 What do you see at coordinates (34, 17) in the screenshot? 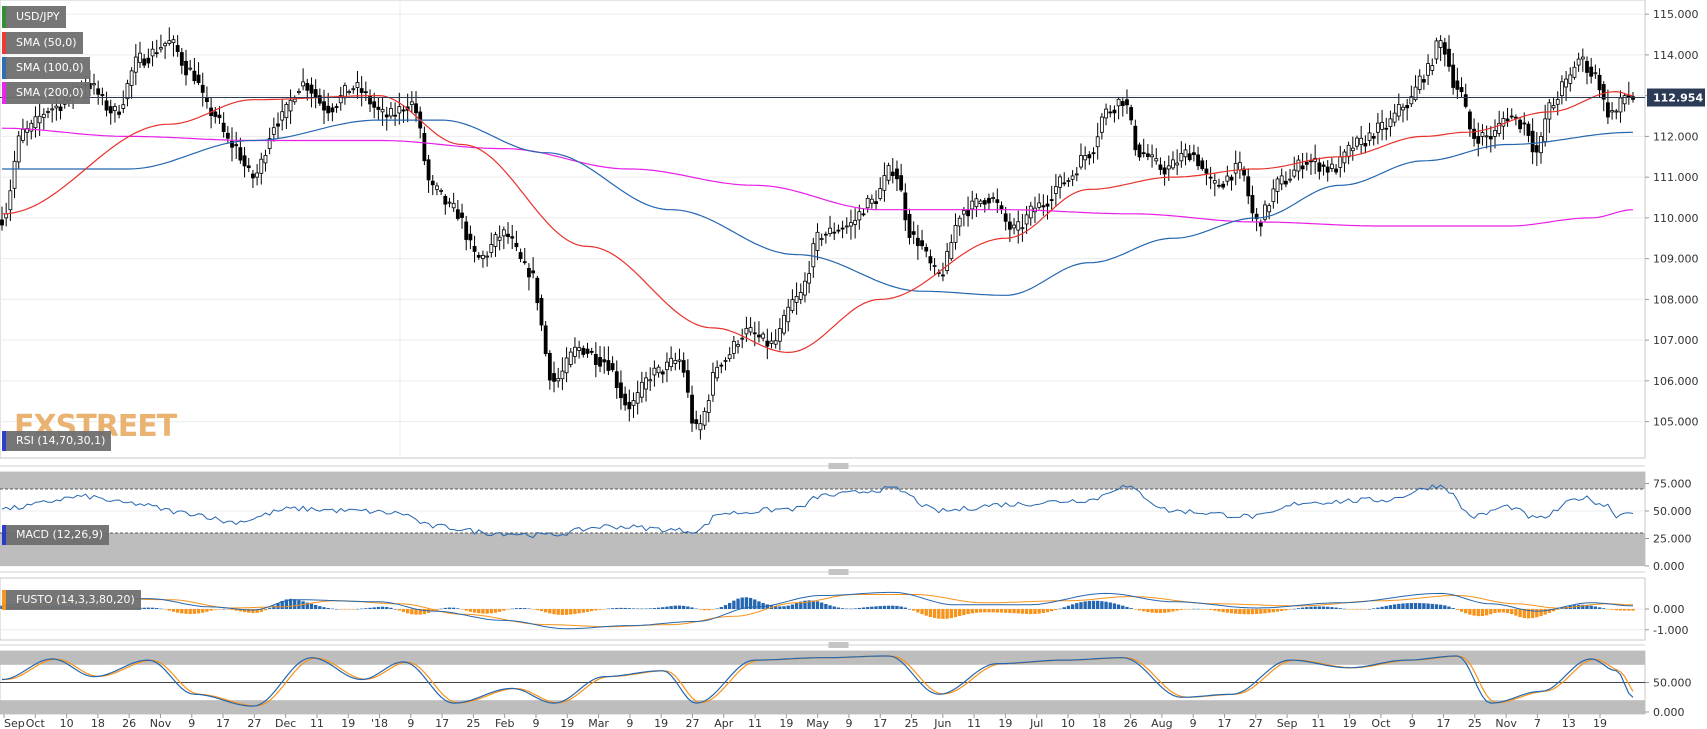
I see `legend-usdjpy: USD/JPY` at bounding box center [34, 17].